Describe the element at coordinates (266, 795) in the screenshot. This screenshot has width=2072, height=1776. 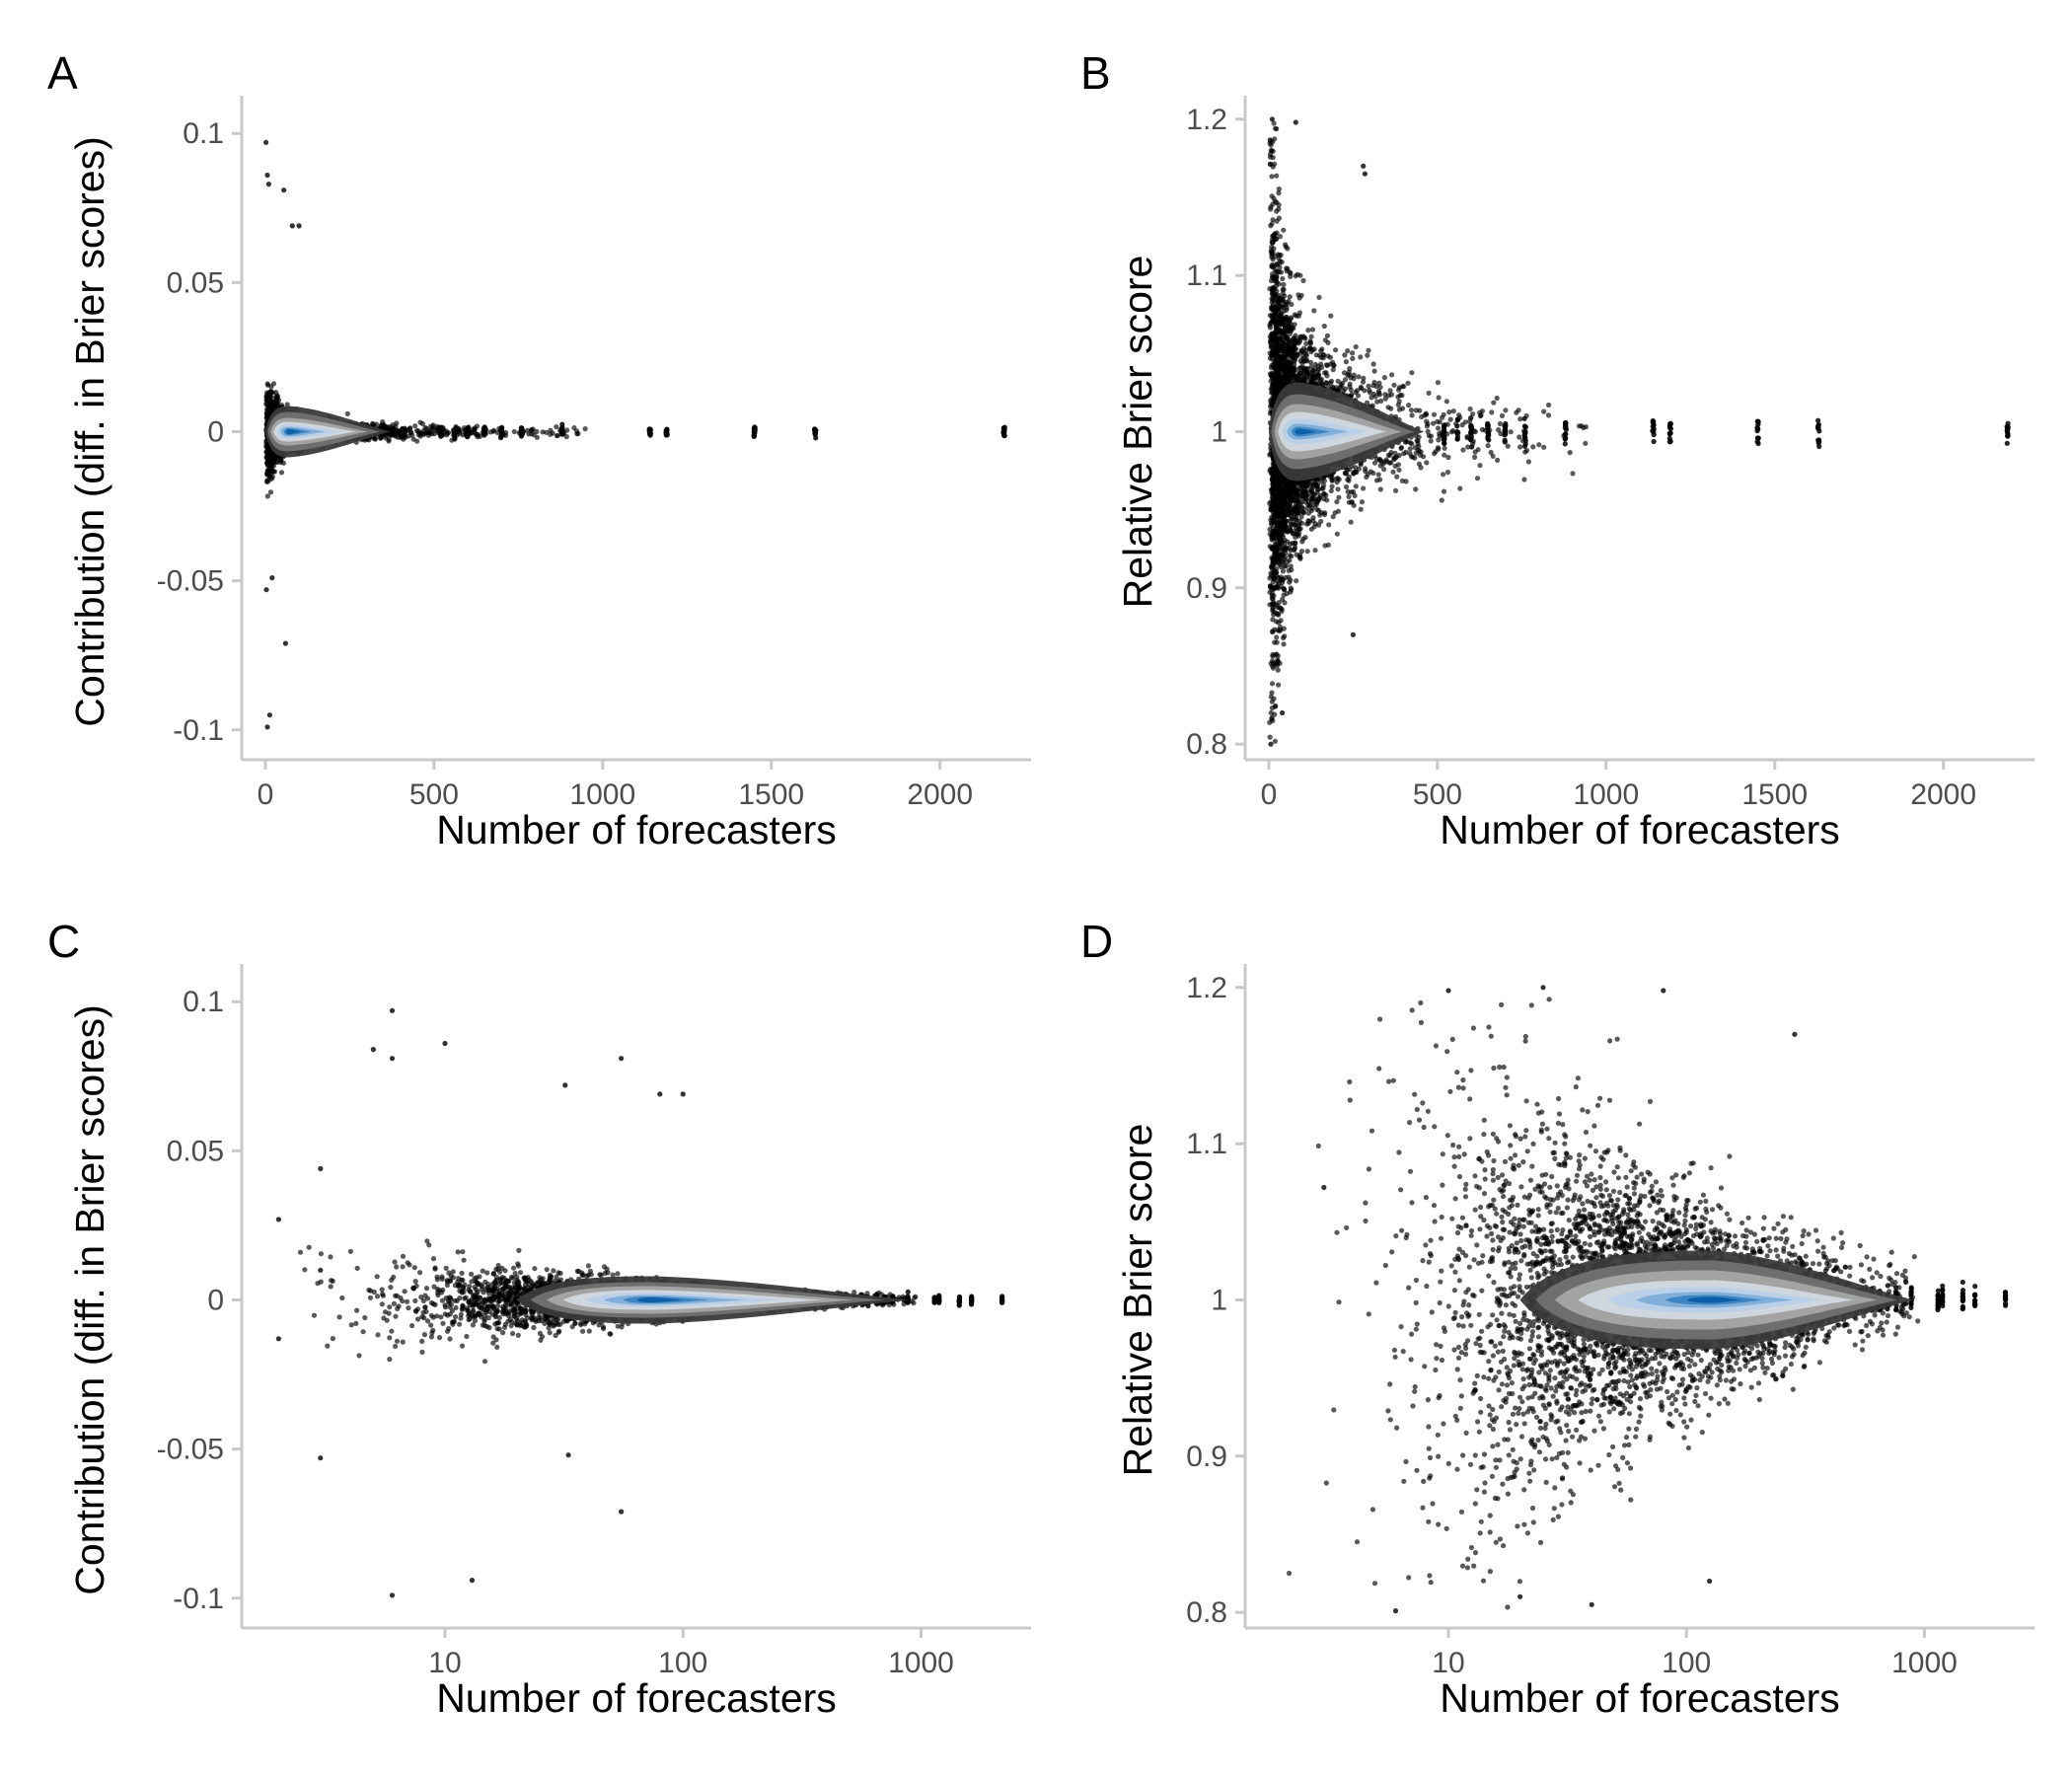
I see `x-tick-label: 0` at that location.